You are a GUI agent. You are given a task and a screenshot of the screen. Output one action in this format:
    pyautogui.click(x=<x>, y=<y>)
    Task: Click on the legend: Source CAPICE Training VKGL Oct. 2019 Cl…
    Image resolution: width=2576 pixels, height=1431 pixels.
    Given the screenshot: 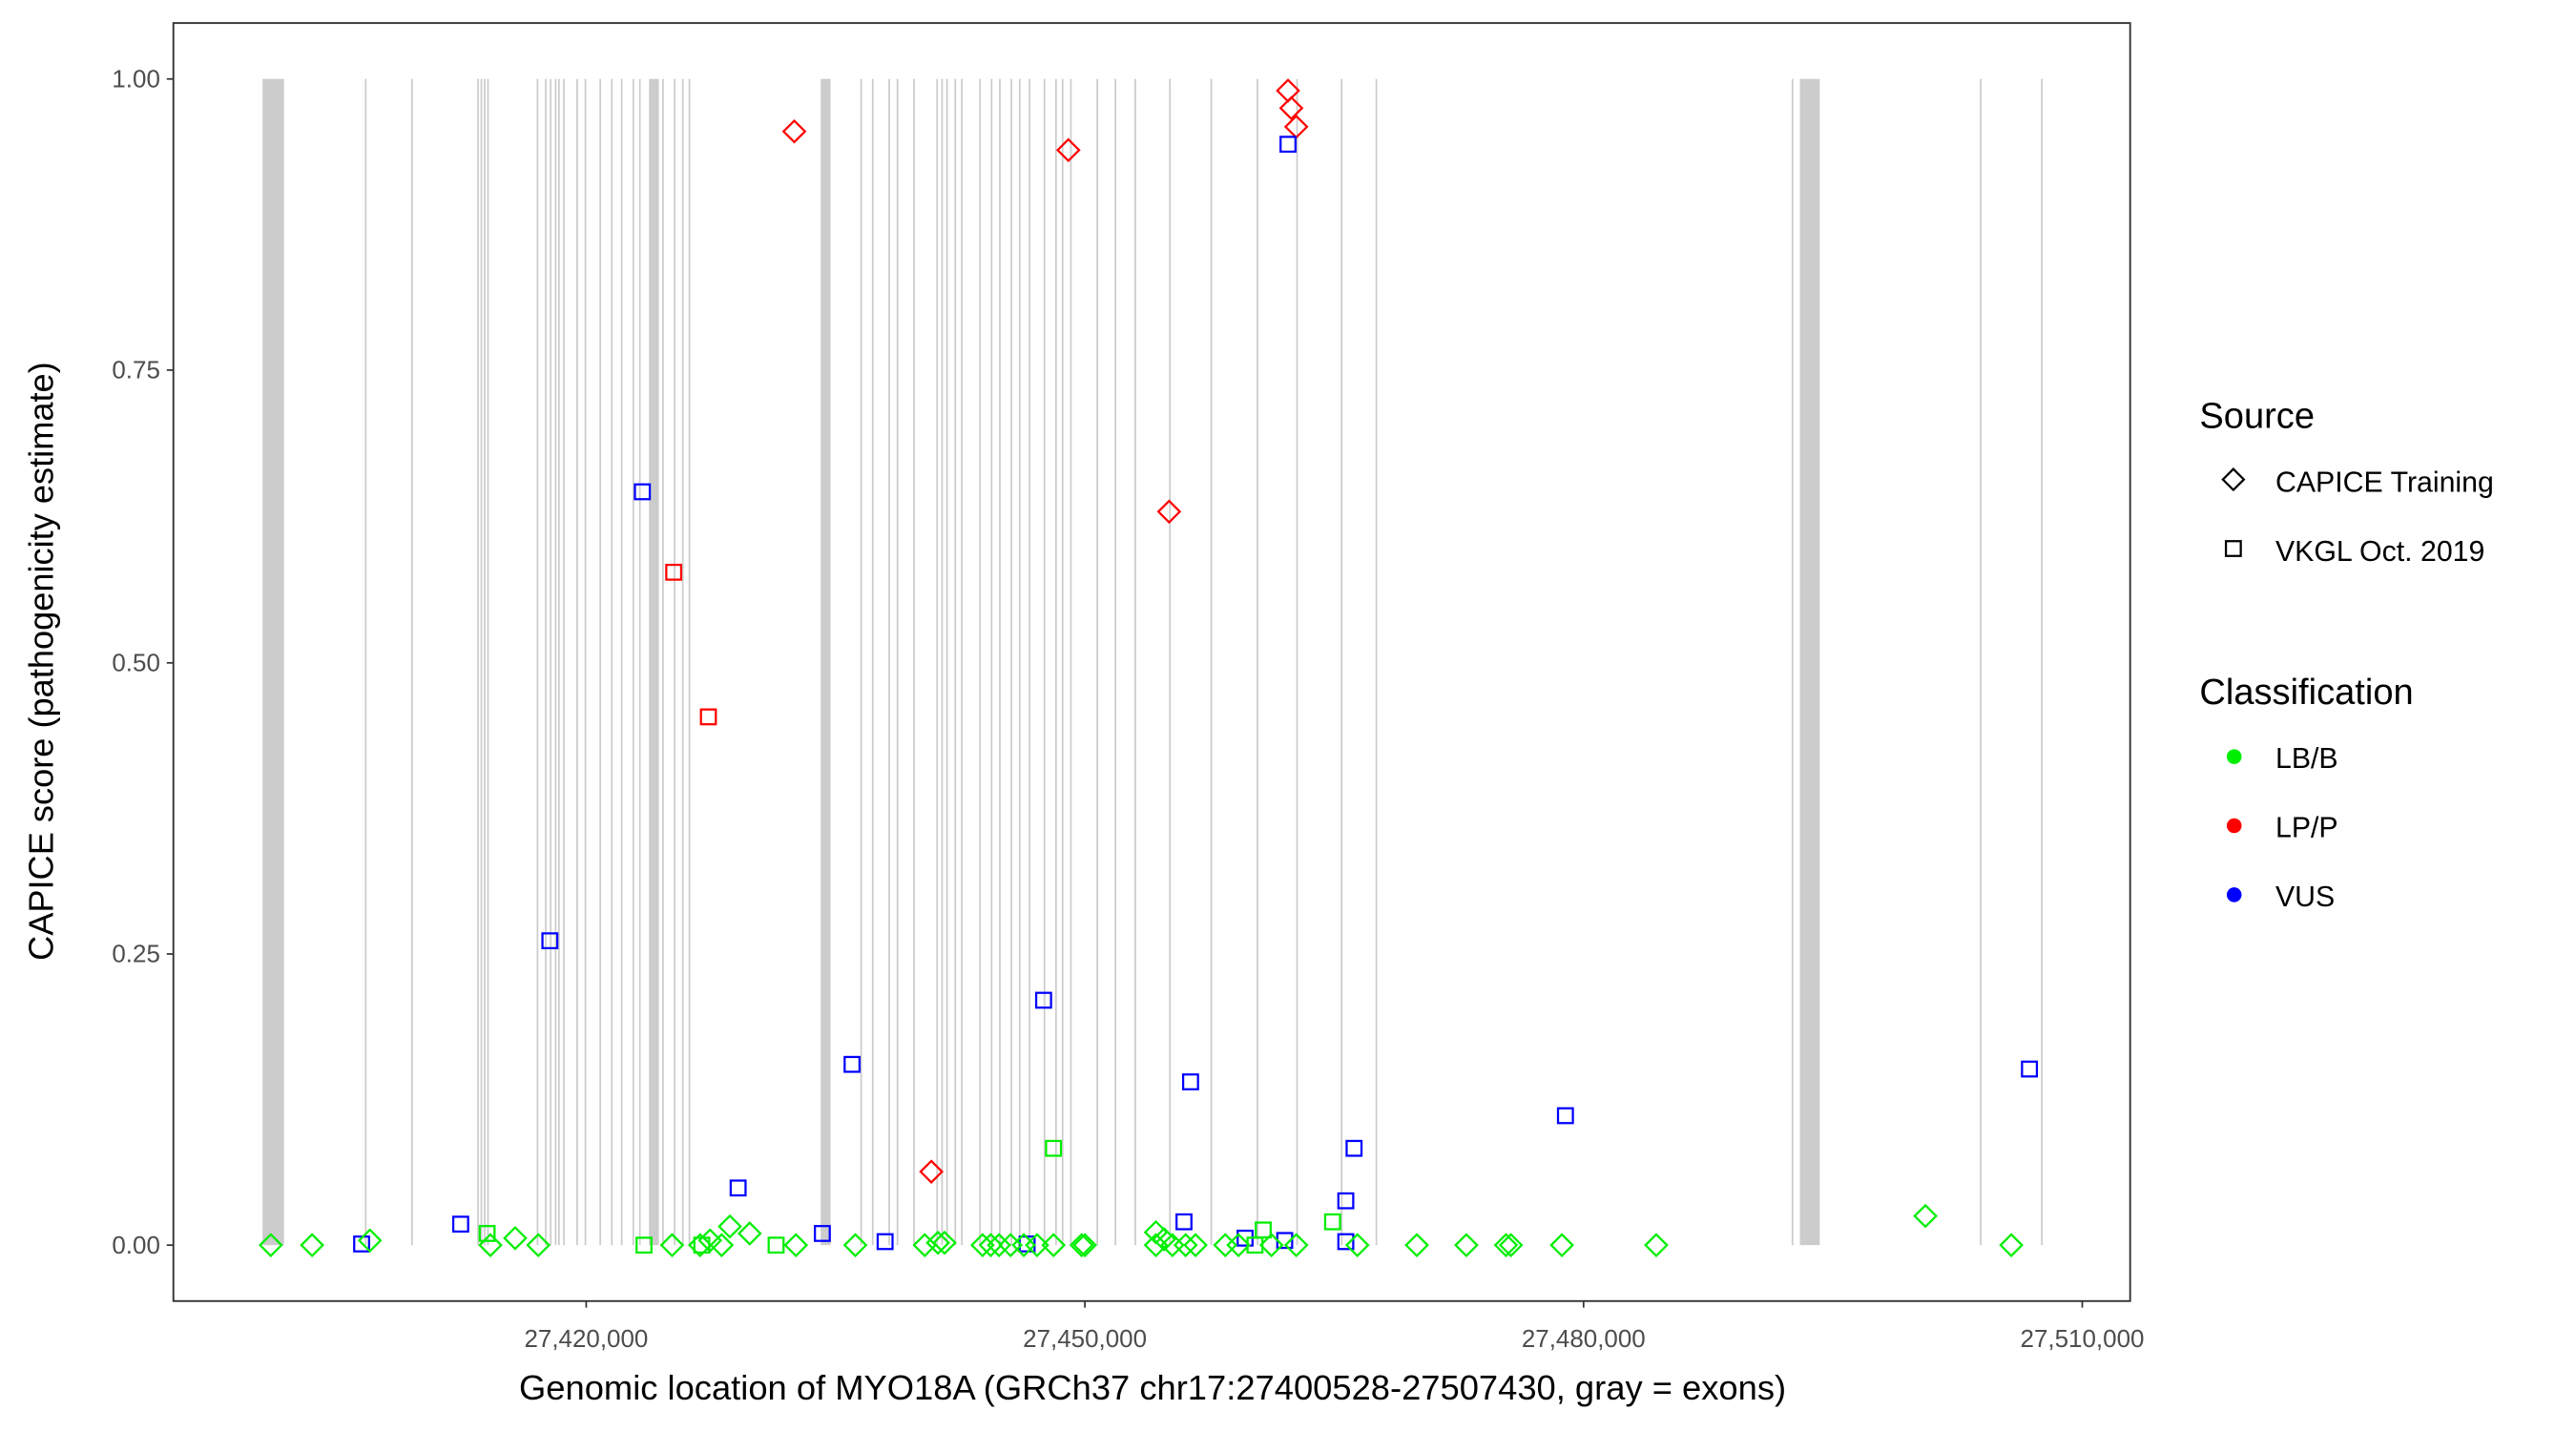 What is the action you would take?
    pyautogui.click(x=2346, y=654)
    